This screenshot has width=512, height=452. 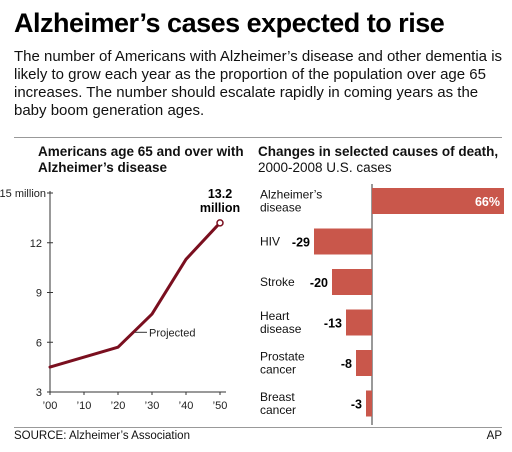 What do you see at coordinates (487, 202) in the screenshot?
I see `bar-value-label: 66%` at bounding box center [487, 202].